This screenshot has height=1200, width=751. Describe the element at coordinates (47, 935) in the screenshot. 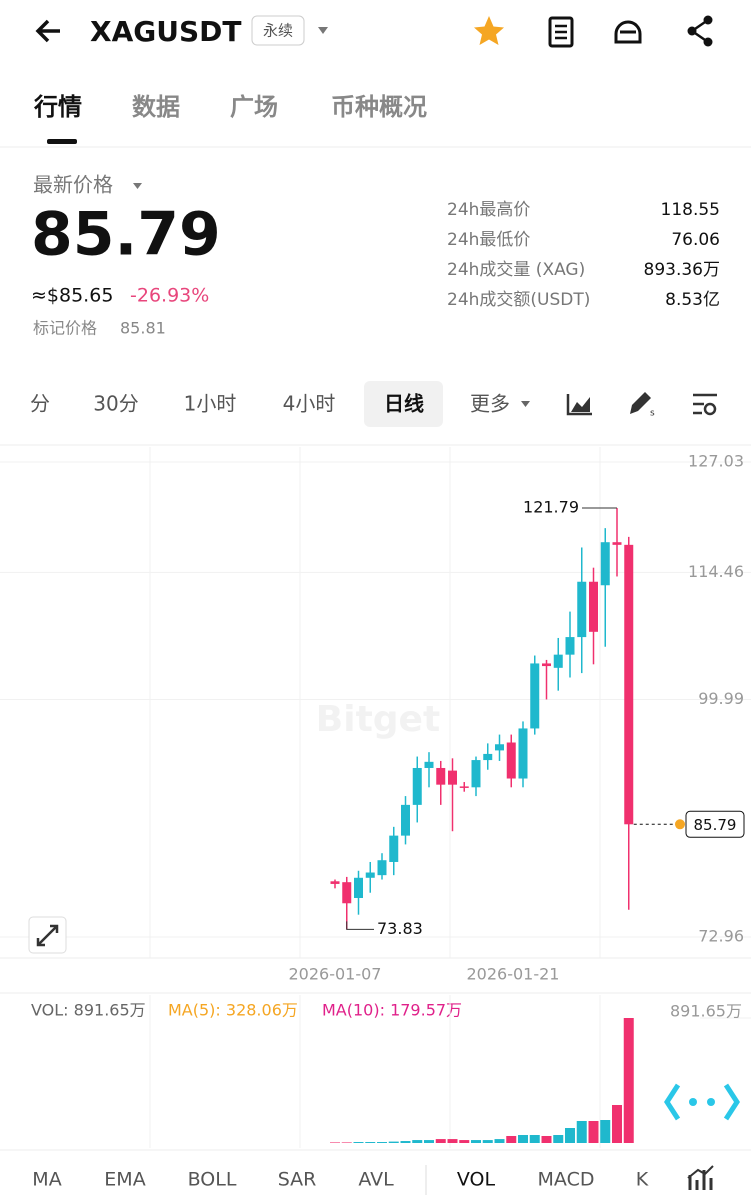

I see `expand-button` at that location.